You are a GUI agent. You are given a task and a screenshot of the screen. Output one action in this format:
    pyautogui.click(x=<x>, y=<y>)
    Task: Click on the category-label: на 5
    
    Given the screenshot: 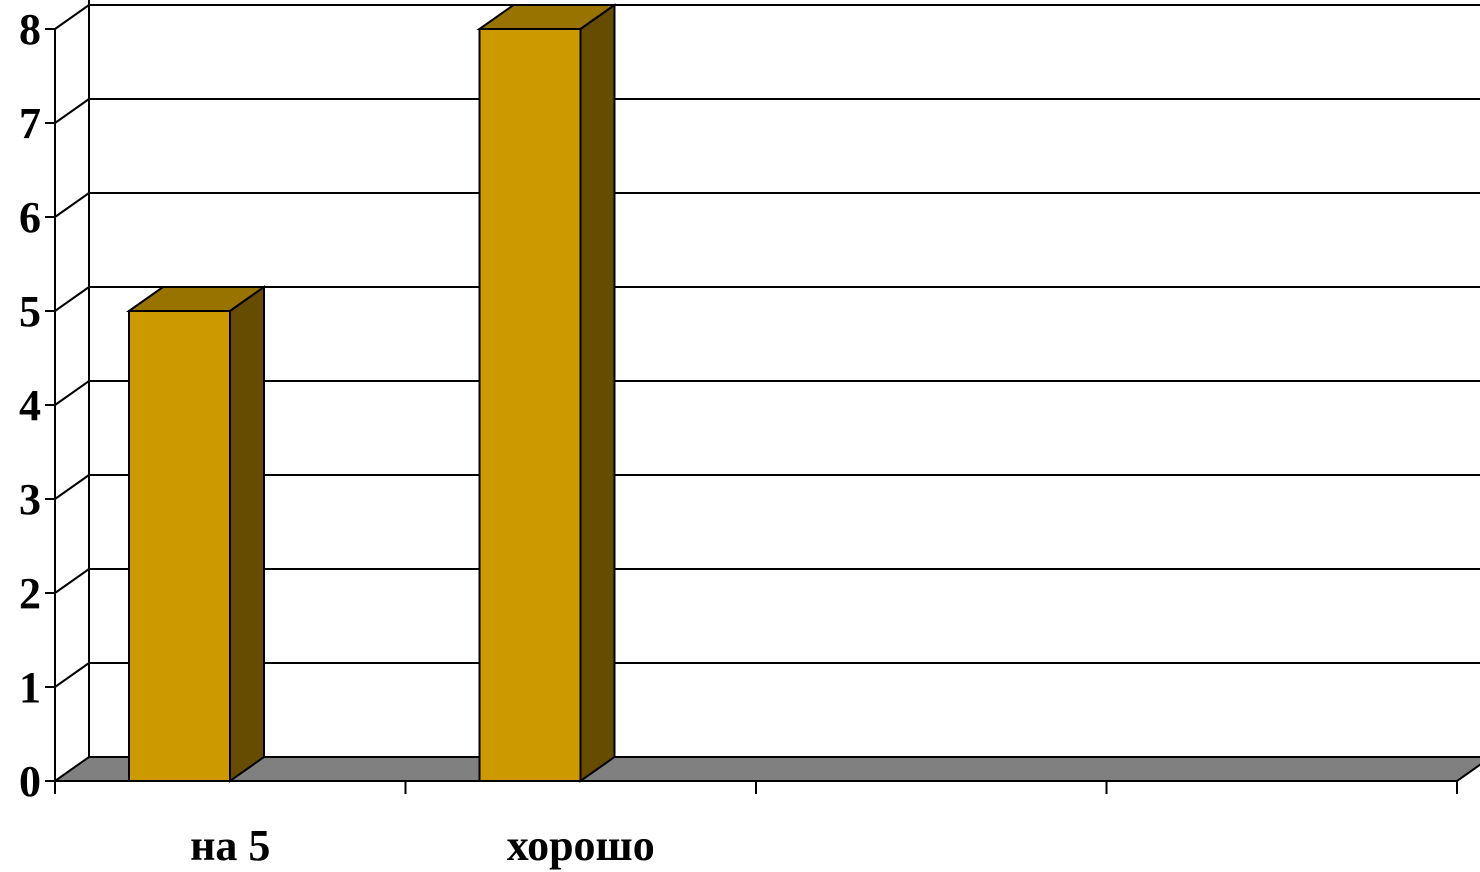 What is the action you would take?
    pyautogui.click(x=230, y=845)
    